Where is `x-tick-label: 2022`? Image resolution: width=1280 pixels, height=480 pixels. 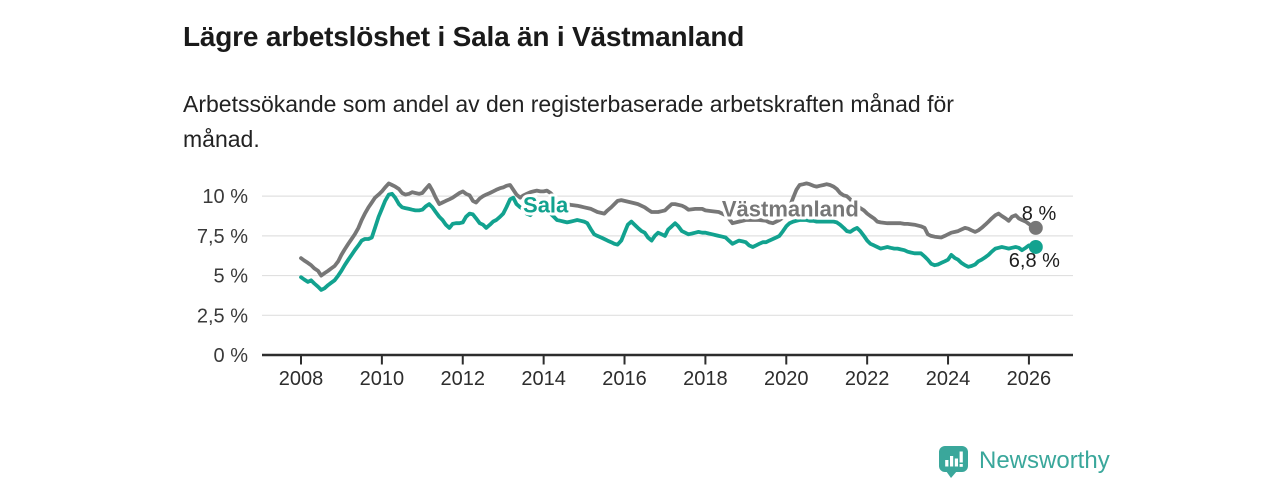
x-tick-label: 2022 is located at coordinates (867, 379).